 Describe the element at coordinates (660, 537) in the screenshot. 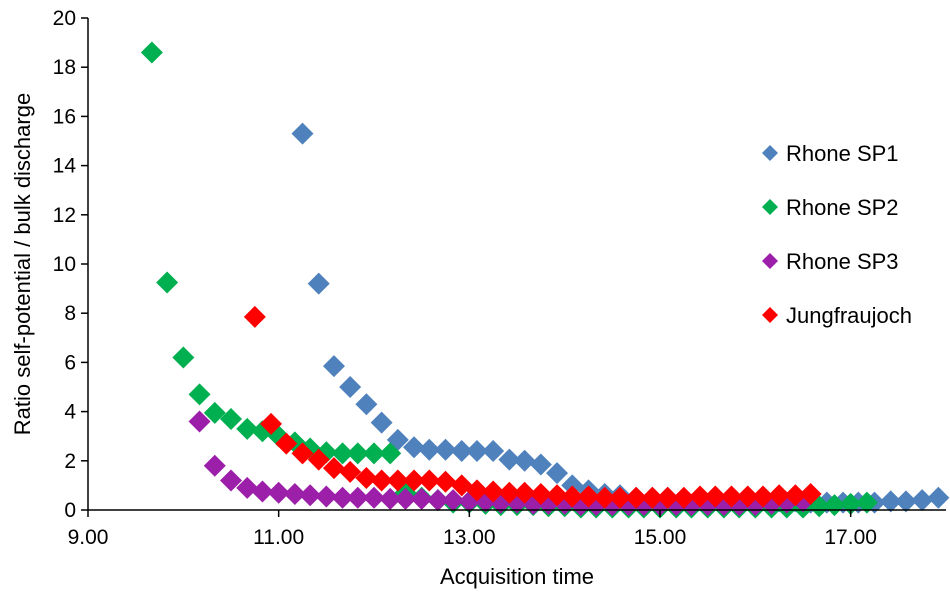

I see `x-tick-label: 15.00` at that location.